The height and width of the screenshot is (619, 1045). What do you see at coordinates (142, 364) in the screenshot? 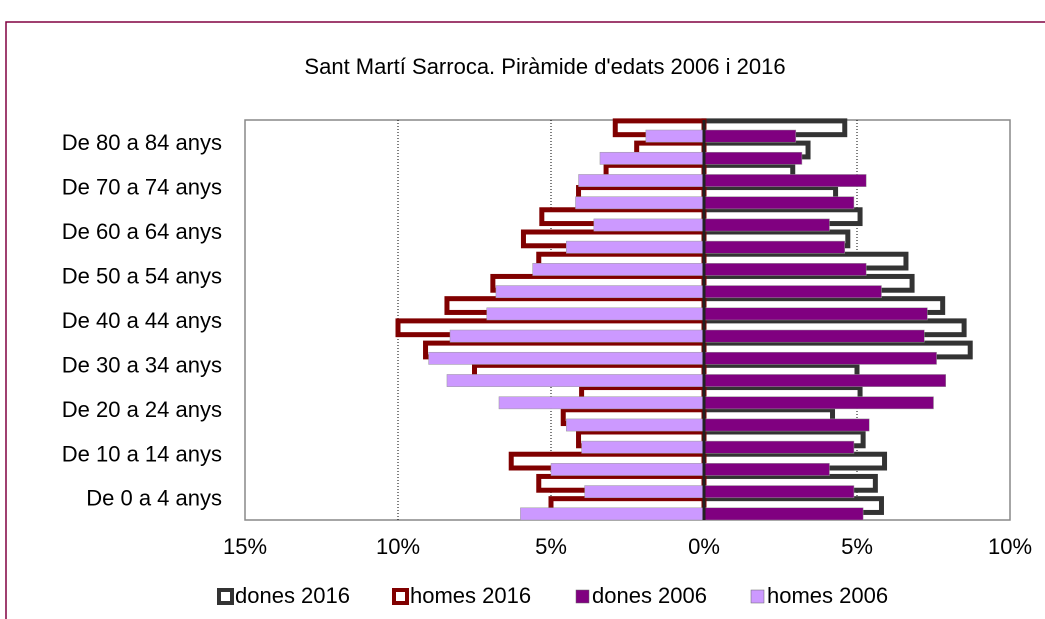
I see `y-tick-label: De 30 a 34 anys` at bounding box center [142, 364].